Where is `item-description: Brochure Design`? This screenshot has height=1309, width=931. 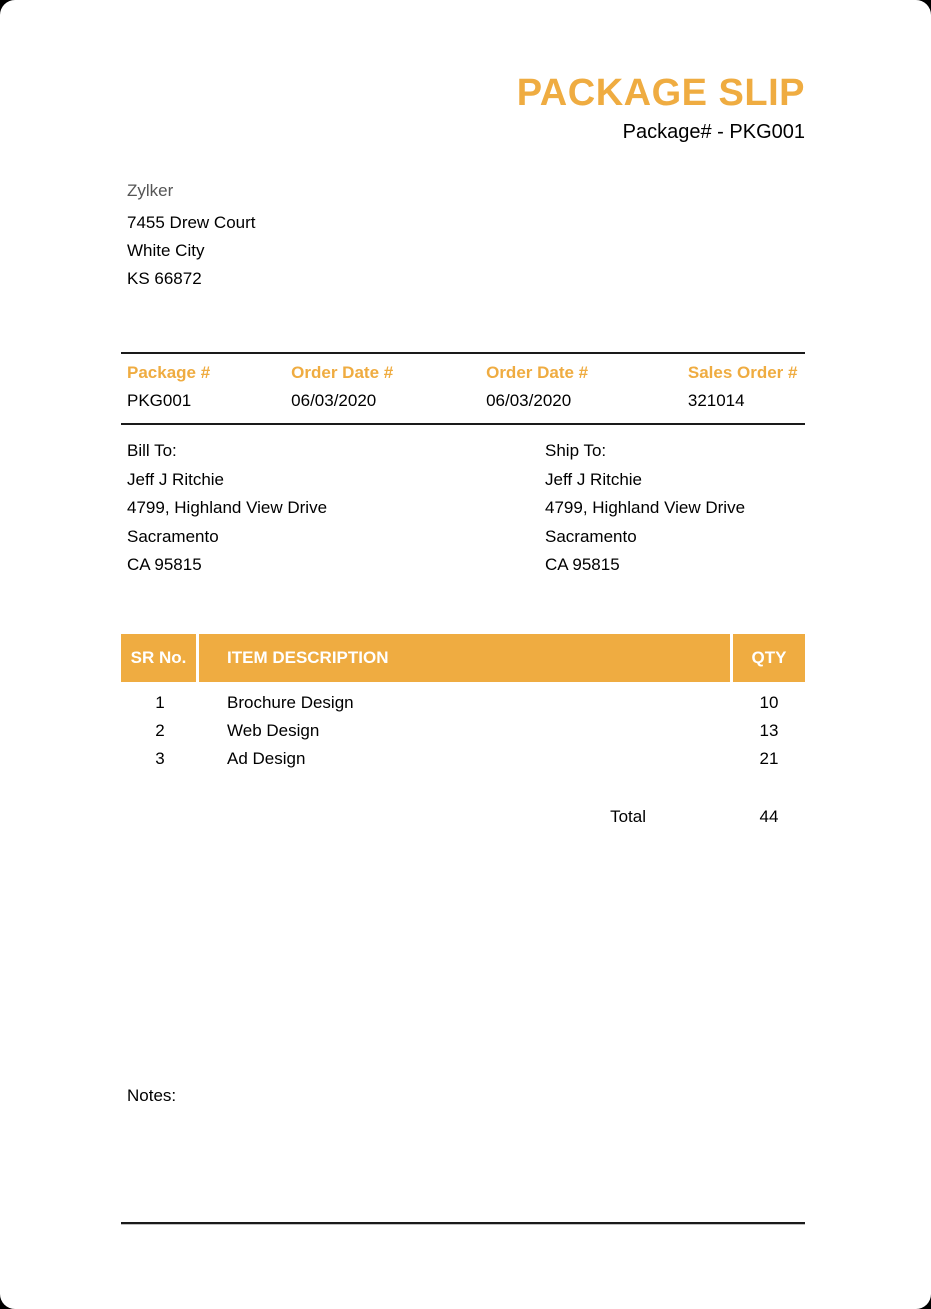 item-description: Brochure Design is located at coordinates (290, 702).